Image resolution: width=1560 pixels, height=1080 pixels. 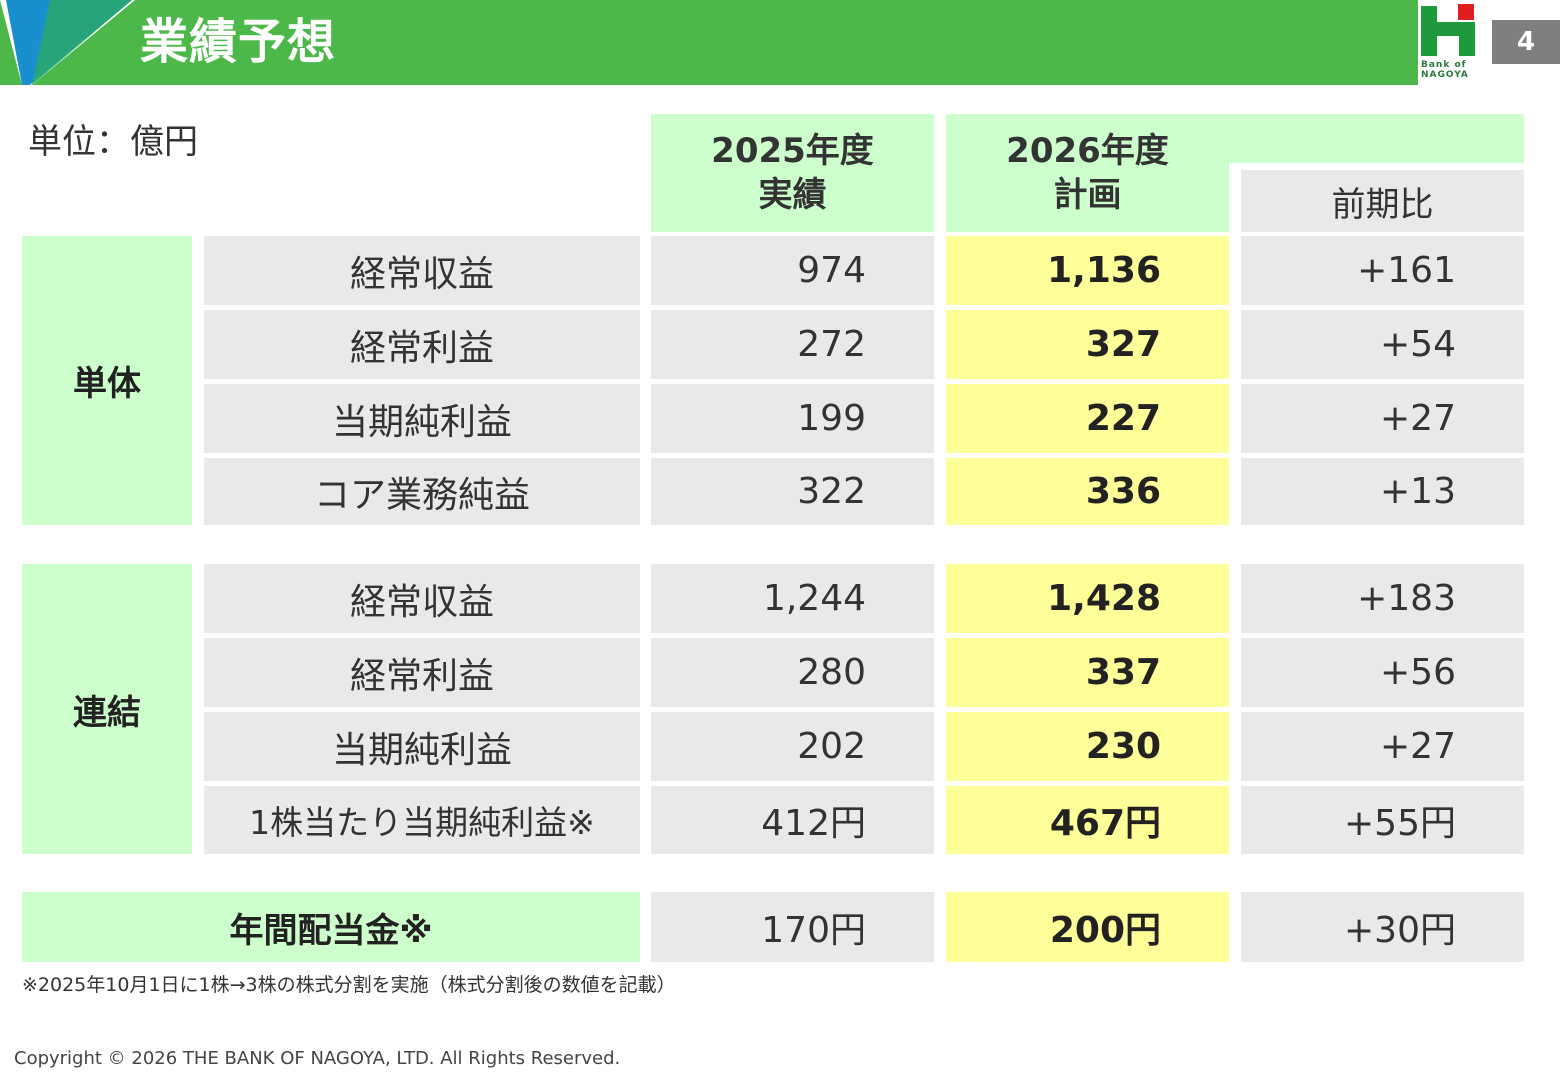 What do you see at coordinates (1087, 746) in the screenshot?
I see `value-2026: 230` at bounding box center [1087, 746].